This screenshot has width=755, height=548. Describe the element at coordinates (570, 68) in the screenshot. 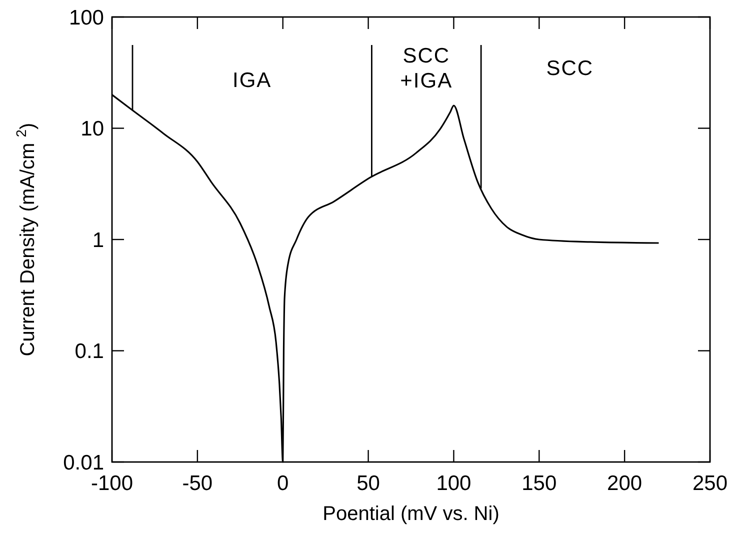

I see `annotation: SCC` at that location.